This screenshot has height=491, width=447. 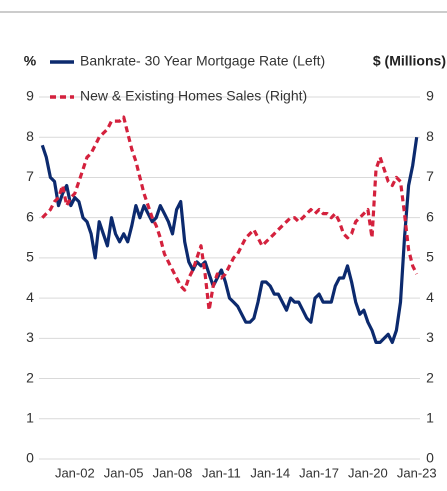 What do you see at coordinates (430, 377) in the screenshot?
I see `y2-tick-label: 2` at bounding box center [430, 377].